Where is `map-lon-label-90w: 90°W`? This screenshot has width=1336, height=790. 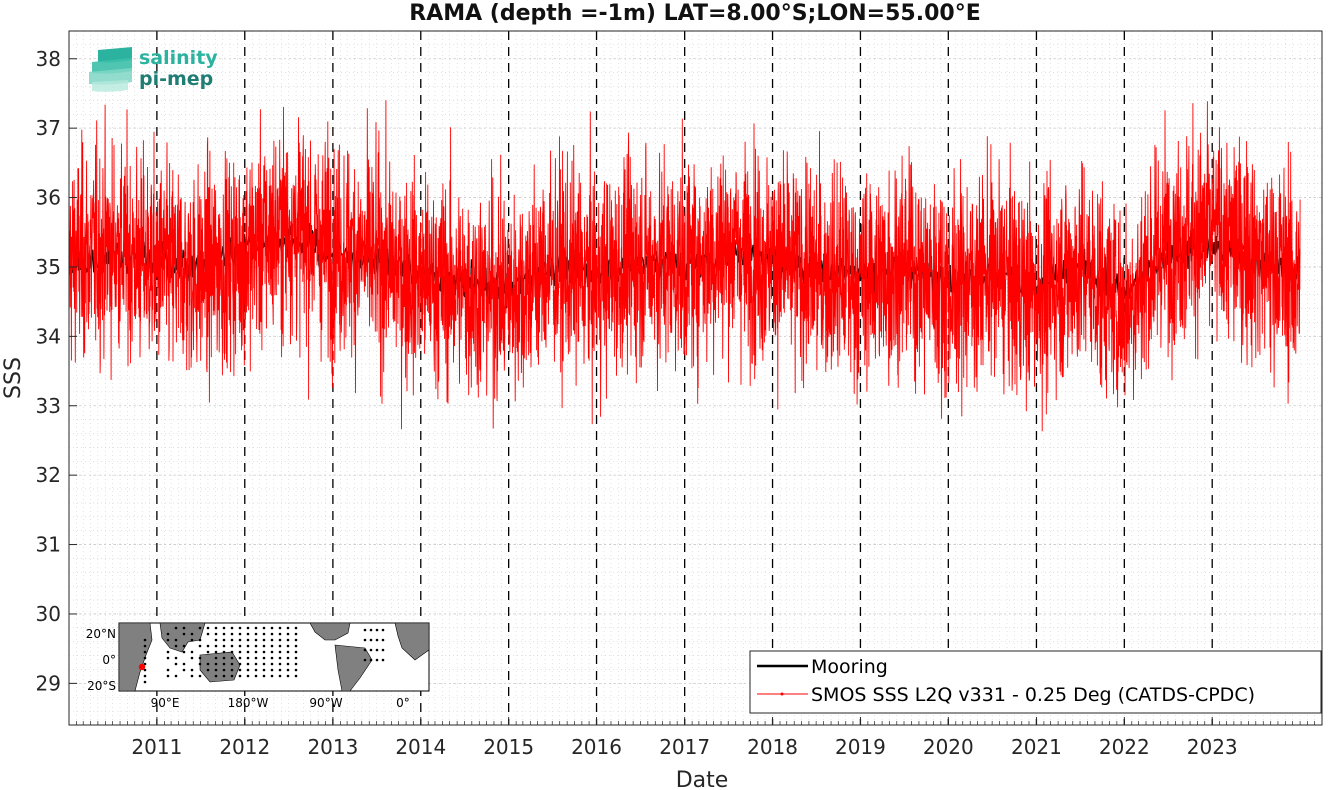 map-lon-label-90w: 90°W is located at coordinates (325, 703).